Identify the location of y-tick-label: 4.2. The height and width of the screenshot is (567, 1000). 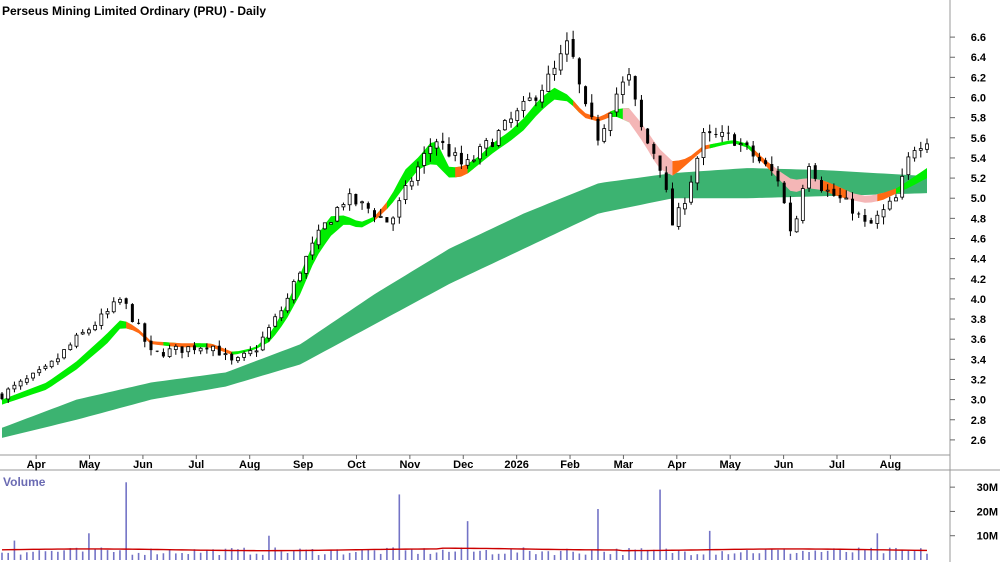
(978, 280).